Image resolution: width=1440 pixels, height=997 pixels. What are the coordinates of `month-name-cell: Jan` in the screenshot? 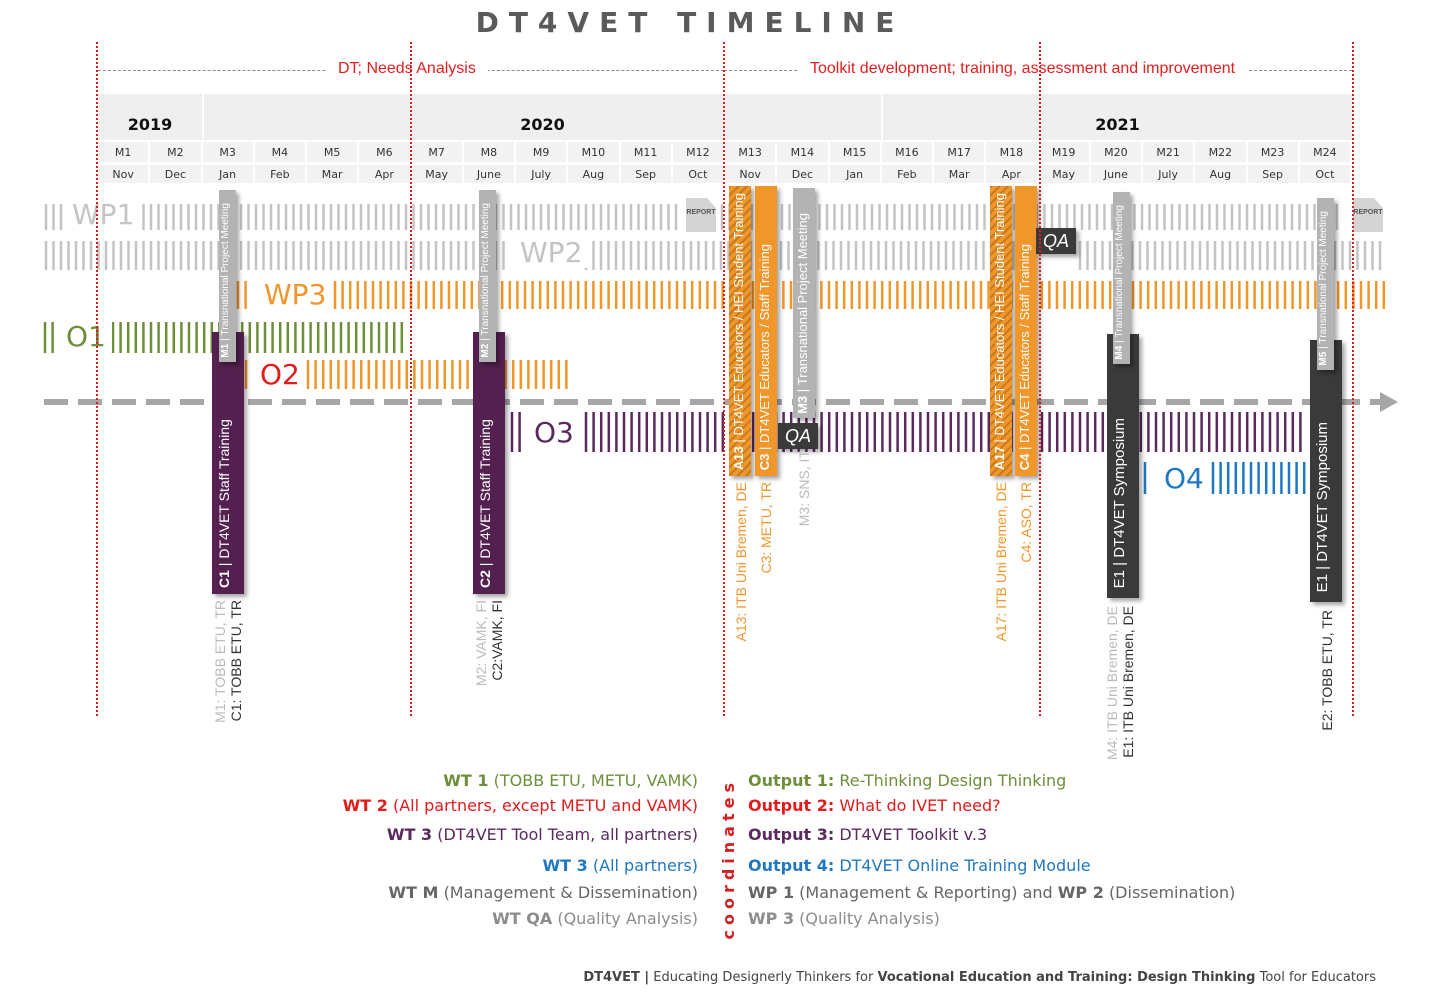 It's located at (855, 173).